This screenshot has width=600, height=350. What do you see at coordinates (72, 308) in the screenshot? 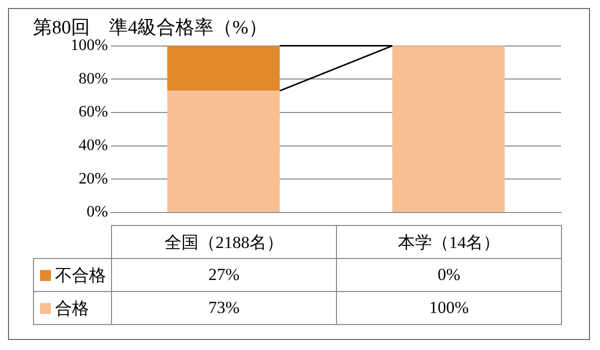
I see `legend-label: 合格` at bounding box center [72, 308].